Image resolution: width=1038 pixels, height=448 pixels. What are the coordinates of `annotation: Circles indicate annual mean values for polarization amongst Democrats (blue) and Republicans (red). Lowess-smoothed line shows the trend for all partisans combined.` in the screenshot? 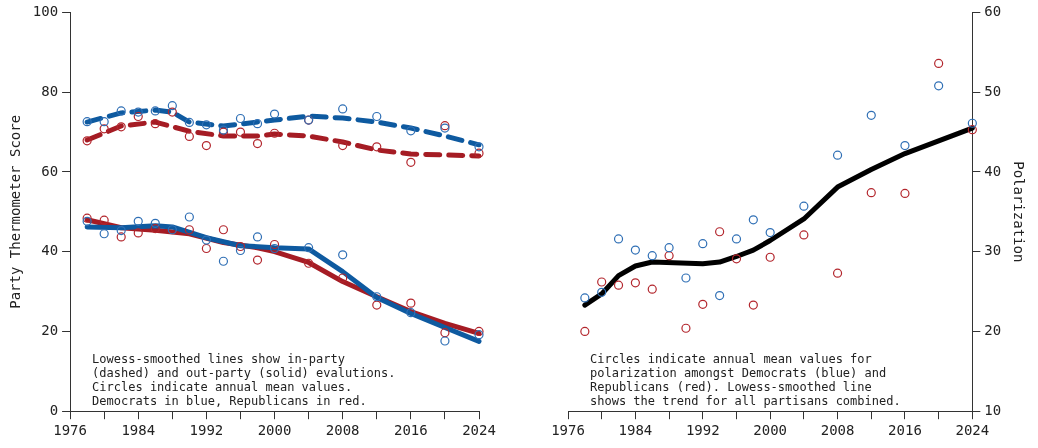 It's located at (745, 380).